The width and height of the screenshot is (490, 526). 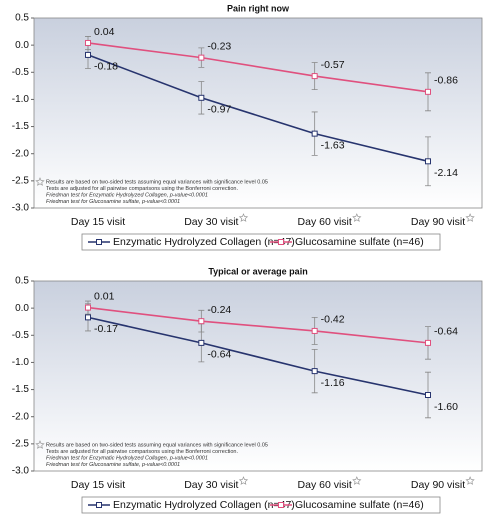 What do you see at coordinates (446, 81) in the screenshot?
I see `data-label: -0.86` at bounding box center [446, 81].